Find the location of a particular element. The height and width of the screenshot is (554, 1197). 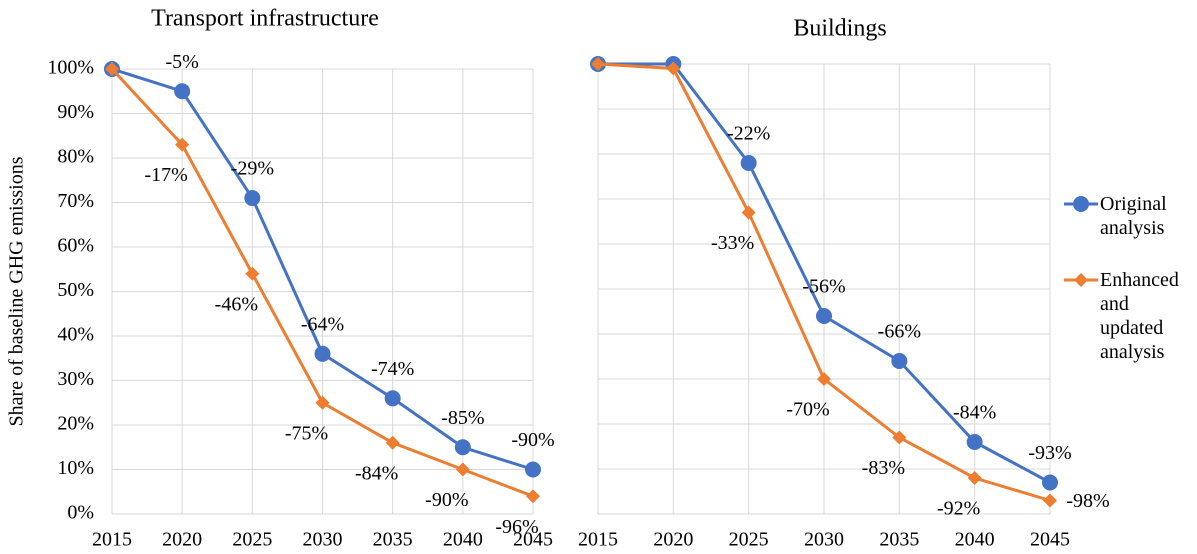

y-tick-label: 20% is located at coordinates (75, 424).